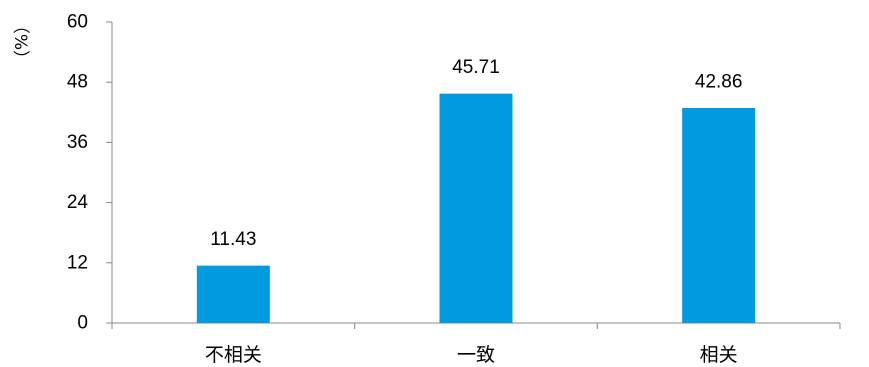 The height and width of the screenshot is (367, 869). I want to click on bar-value-label: 11.43, so click(233, 239).